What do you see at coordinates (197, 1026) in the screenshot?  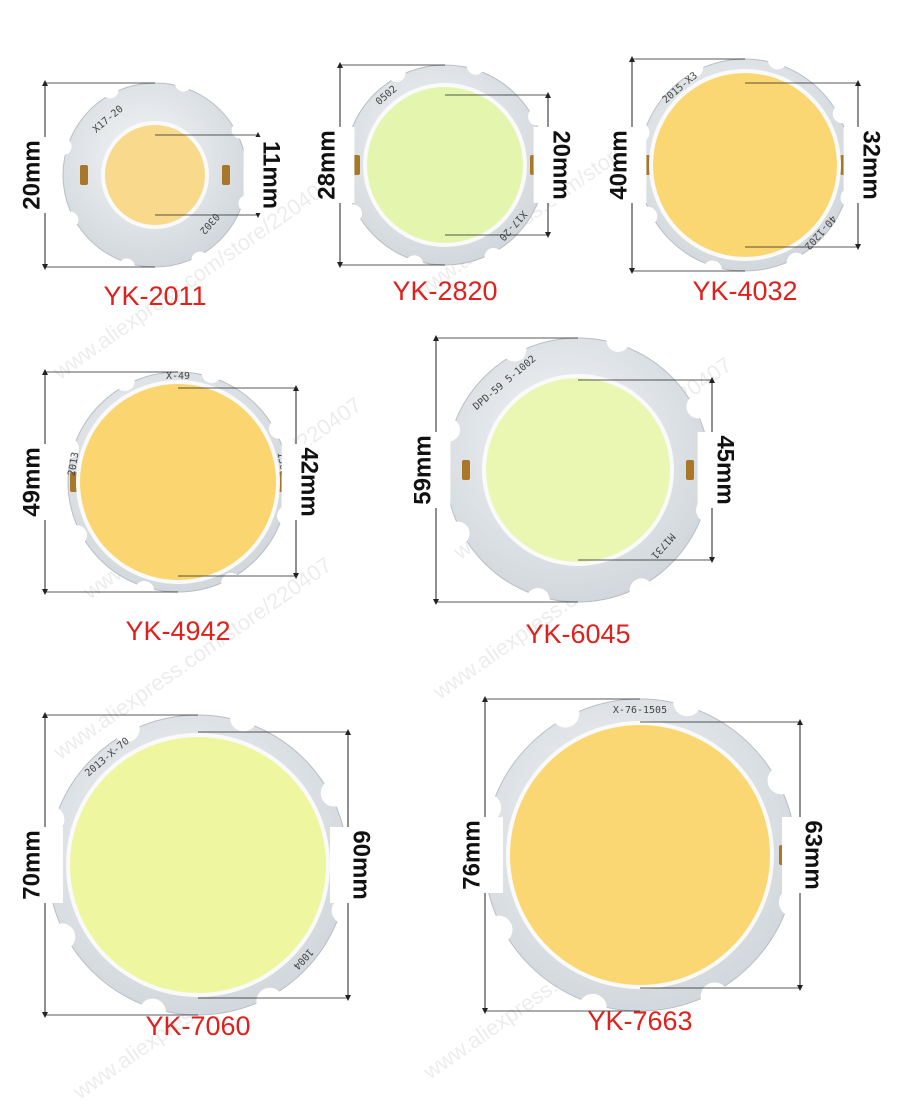 I see `model-name: YK-7060` at bounding box center [197, 1026].